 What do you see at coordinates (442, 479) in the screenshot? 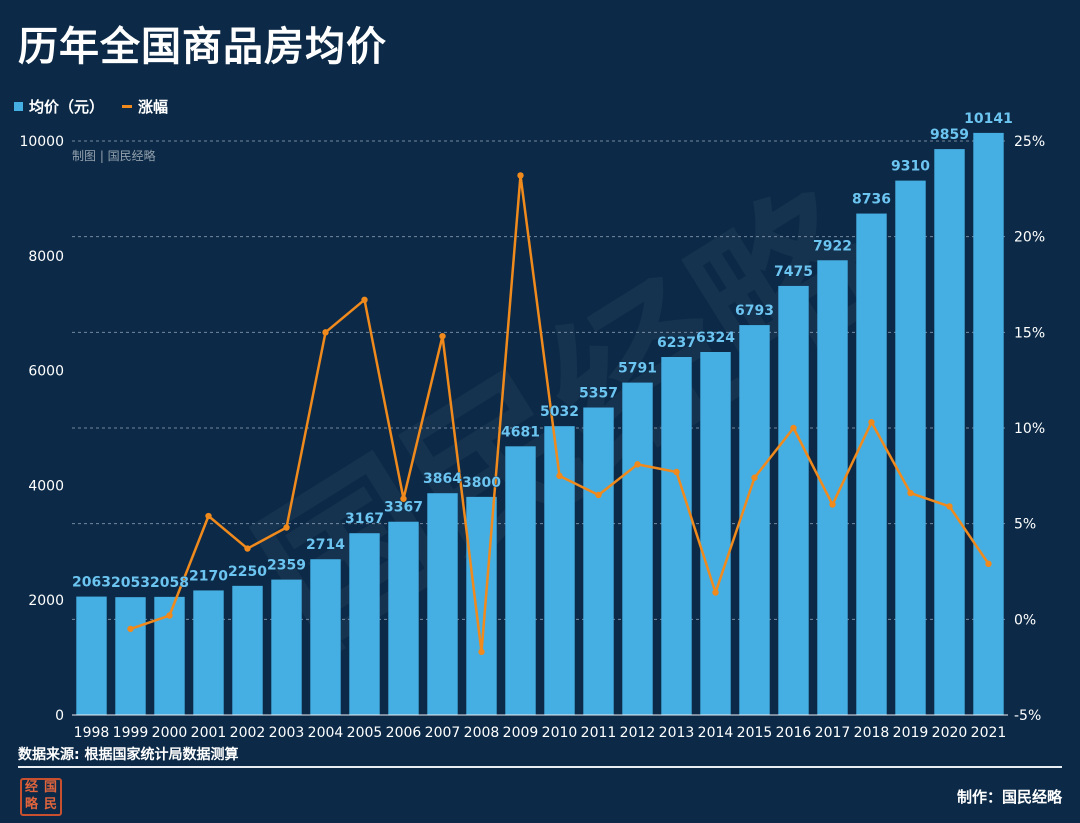
I see `bar-value-label: 3864` at bounding box center [442, 479].